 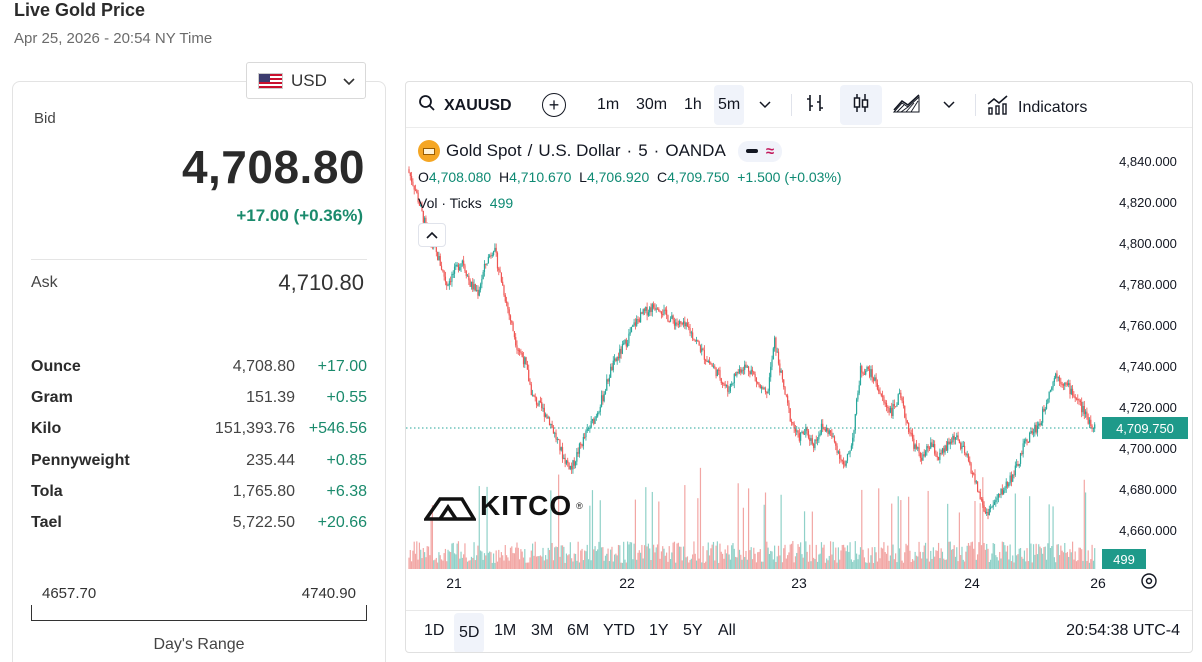 What do you see at coordinates (432, 235) in the screenshot?
I see `collapse-legend-button` at bounding box center [432, 235].